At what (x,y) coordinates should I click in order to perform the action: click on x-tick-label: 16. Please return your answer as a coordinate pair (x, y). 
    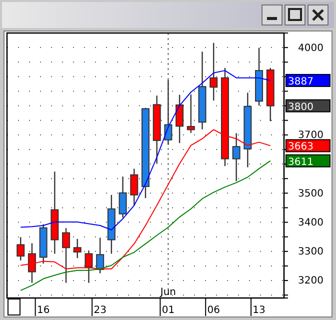
    Looking at the image, I should click on (43, 310).